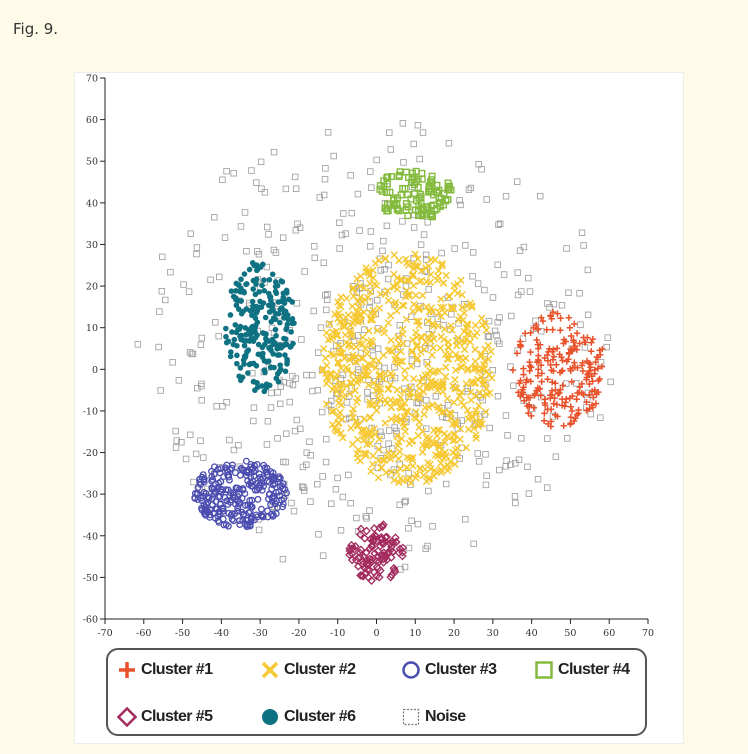  I want to click on legend-item-cluster-6: Cluster #6, so click(307, 717).